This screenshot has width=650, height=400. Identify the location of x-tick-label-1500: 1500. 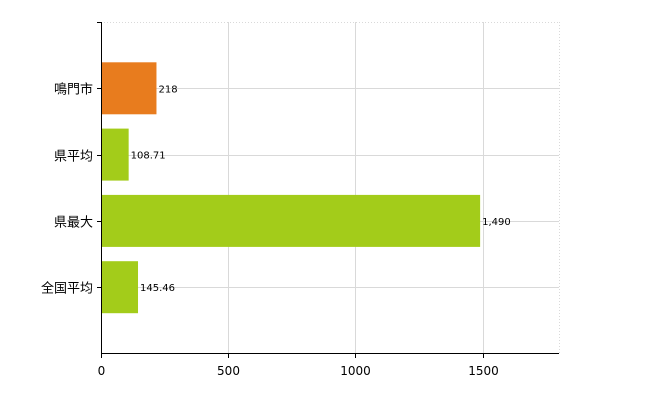
(483, 371).